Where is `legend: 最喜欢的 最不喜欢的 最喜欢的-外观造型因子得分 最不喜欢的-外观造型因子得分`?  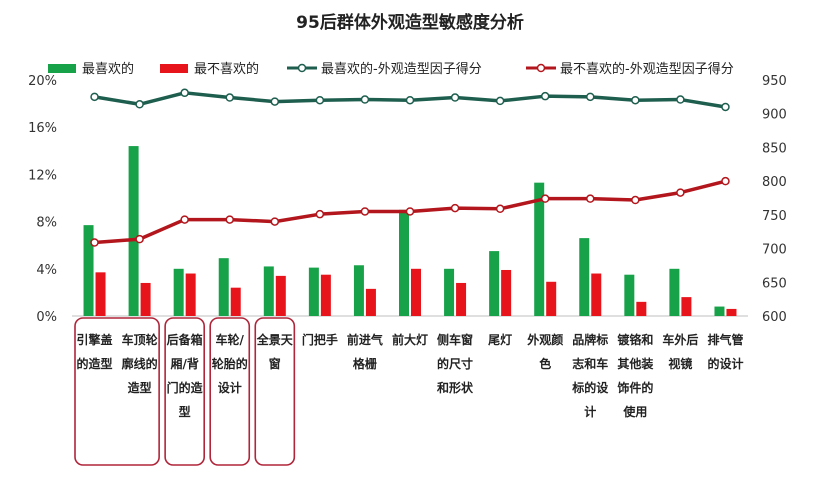
legend: 最喜欢的 最不喜欢的 最喜欢的-外观造型因子得分 最不喜欢的-外观造型因子得分 is located at coordinates (391, 69).